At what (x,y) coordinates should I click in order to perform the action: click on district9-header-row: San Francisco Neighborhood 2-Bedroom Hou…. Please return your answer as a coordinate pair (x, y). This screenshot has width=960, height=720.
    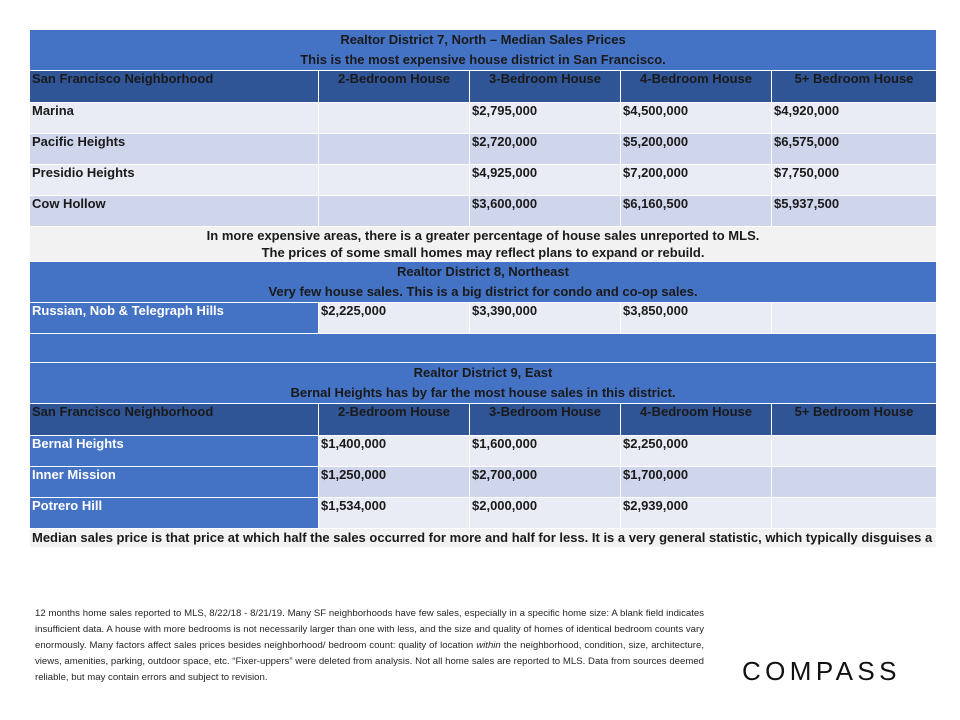
    Looking at the image, I should click on (483, 419).